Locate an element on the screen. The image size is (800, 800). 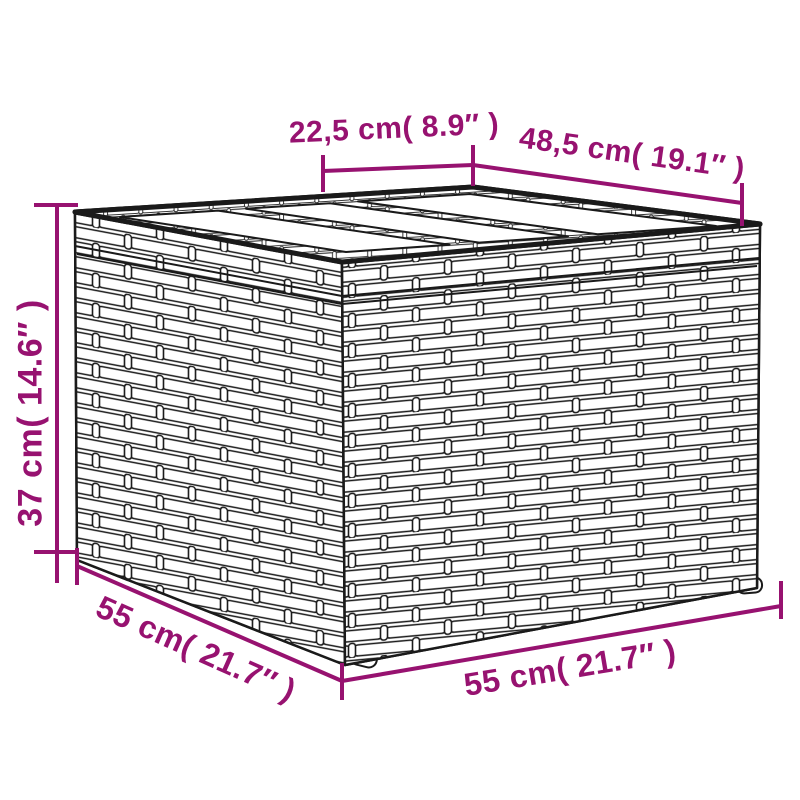
dimension-line-panel-depth is located at coordinates (608, 194).